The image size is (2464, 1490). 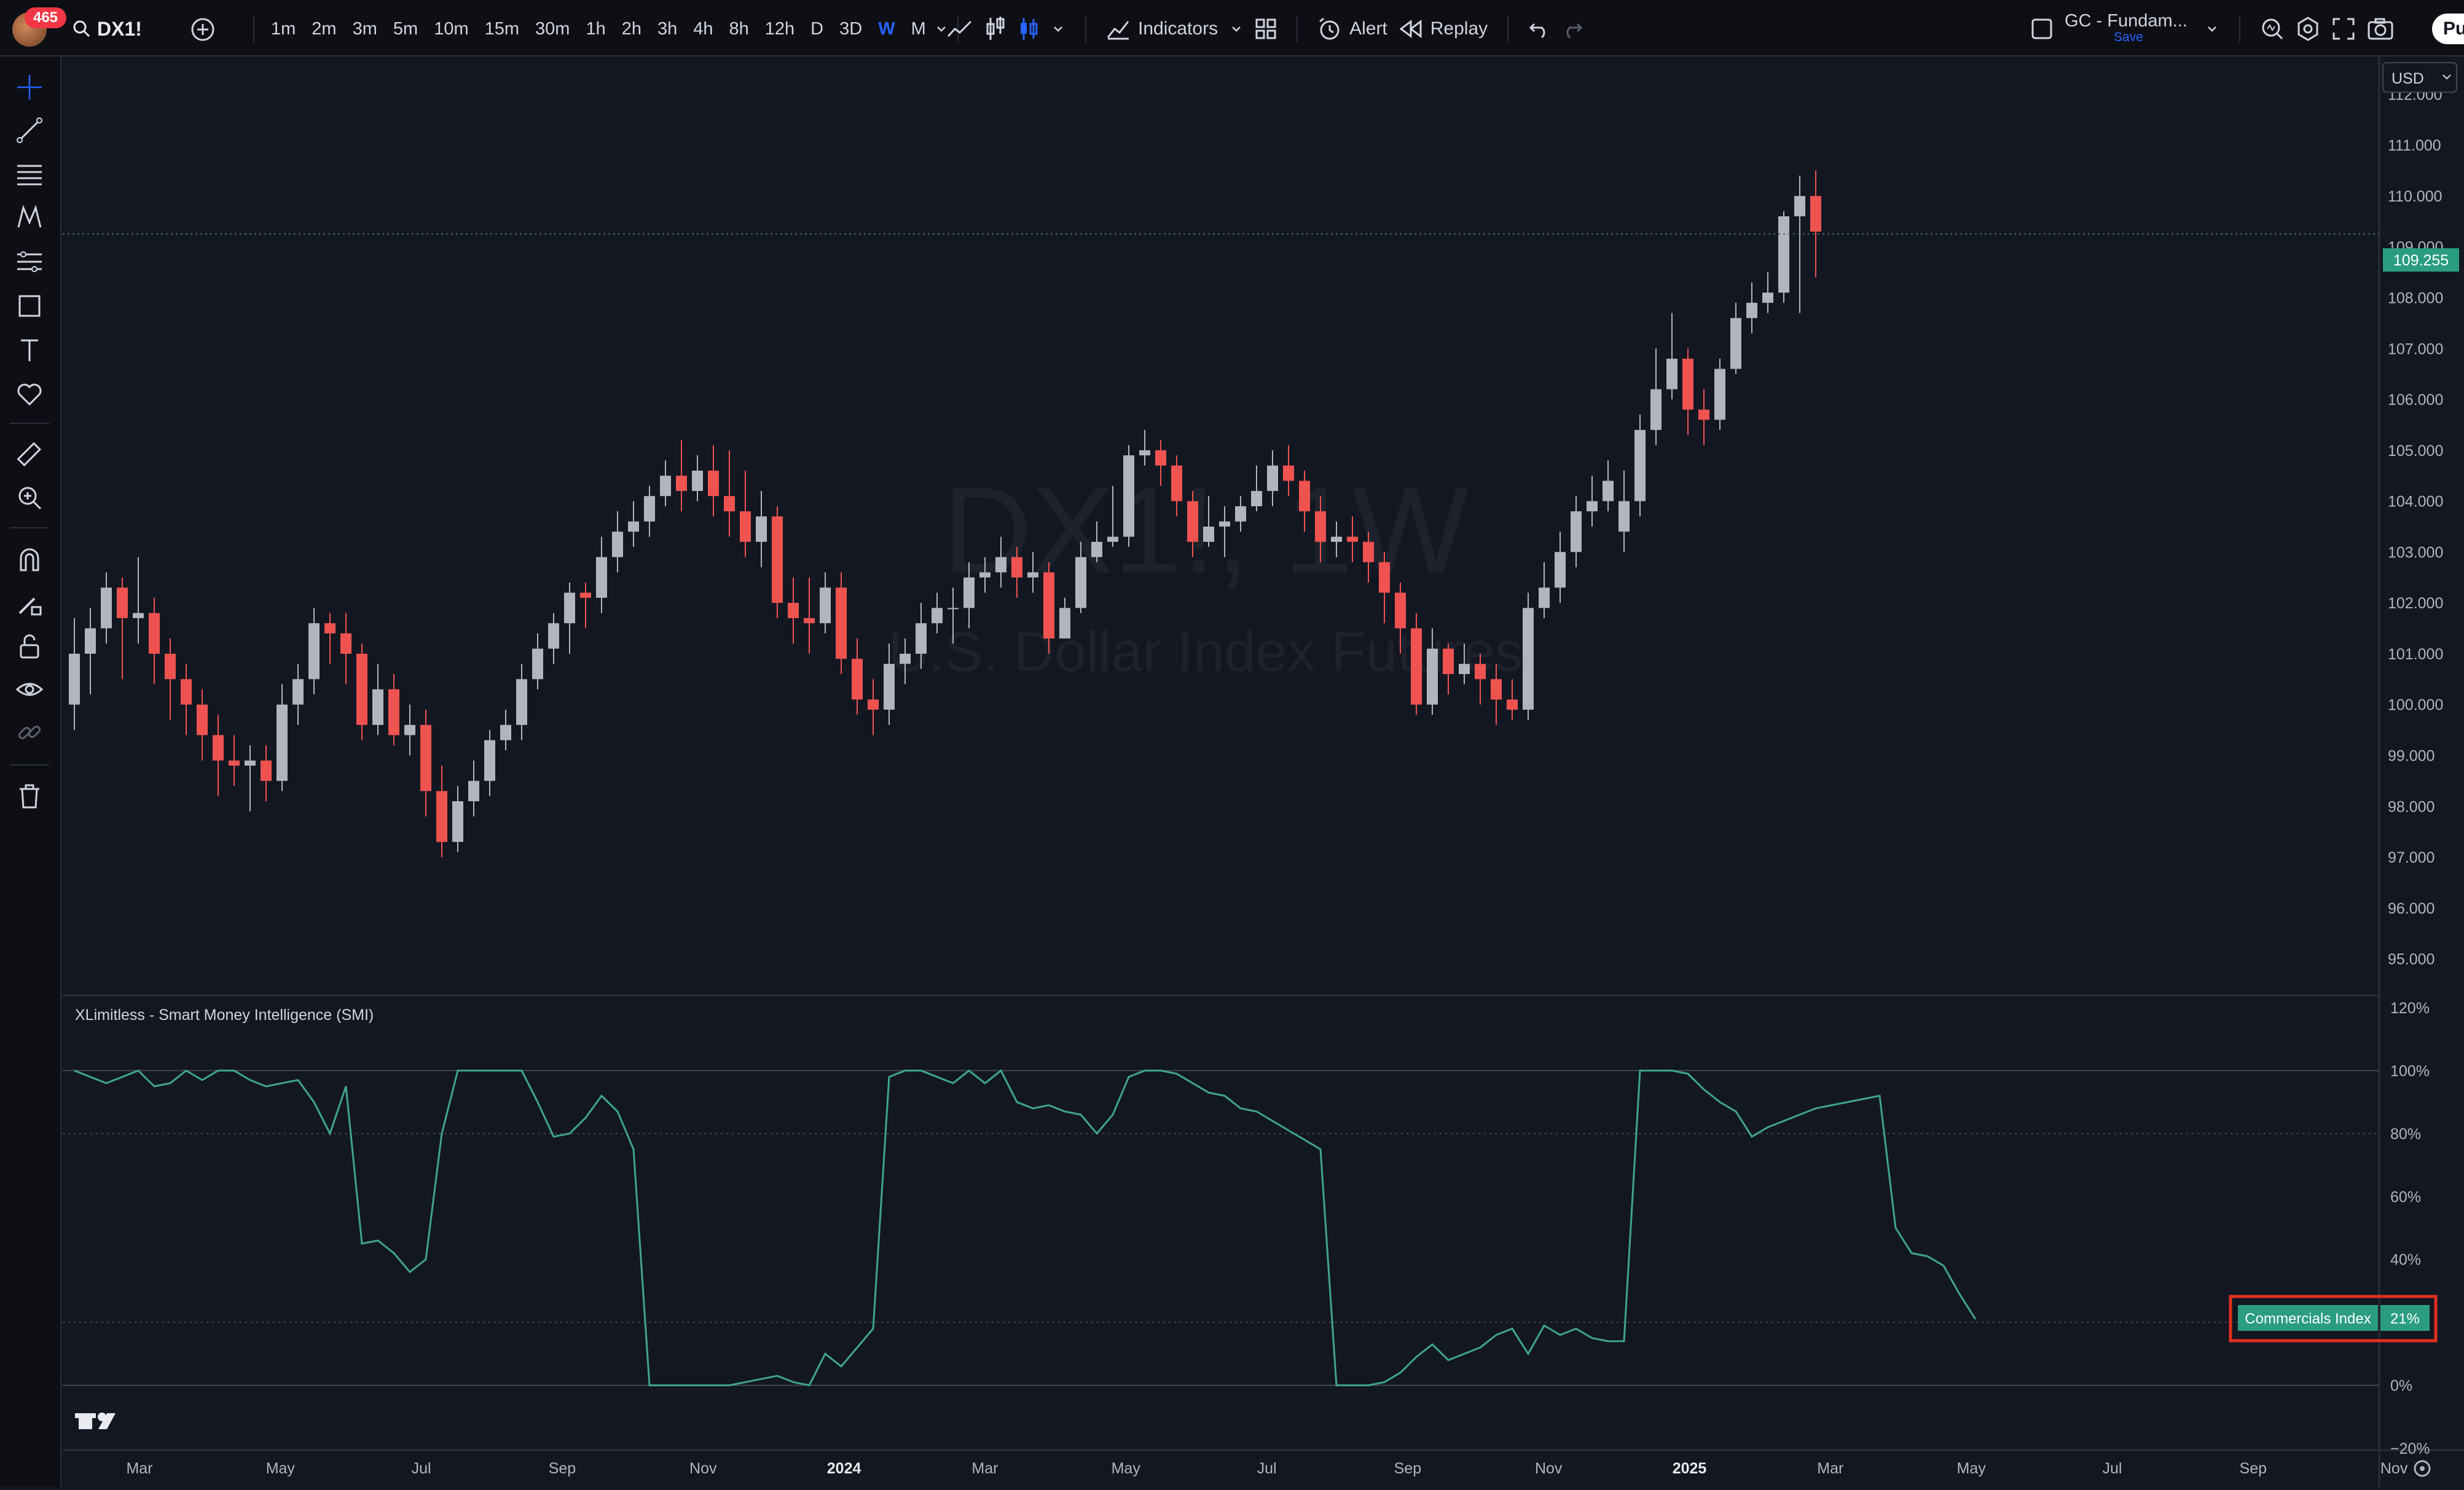 What do you see at coordinates (364, 28) in the screenshot?
I see `interval-3m: 3m` at bounding box center [364, 28].